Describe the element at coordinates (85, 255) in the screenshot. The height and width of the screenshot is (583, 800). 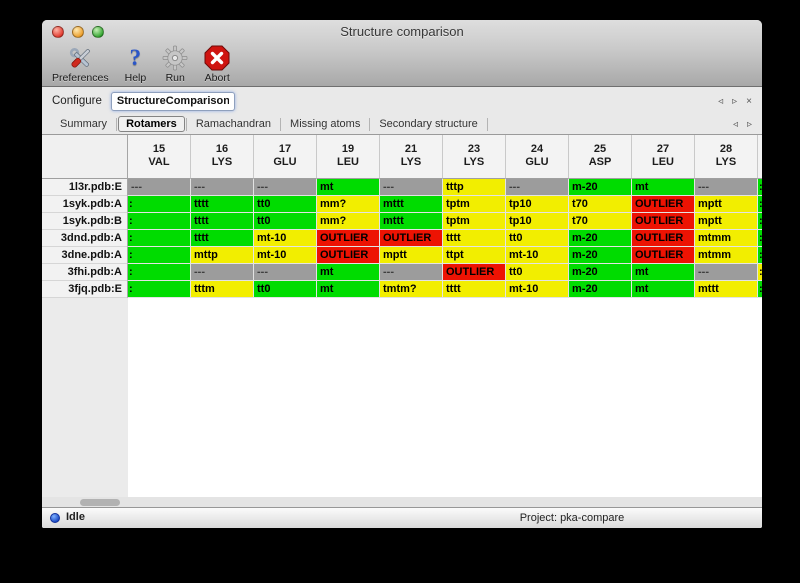
I see `row-label: 3dne.pdb:A` at that location.